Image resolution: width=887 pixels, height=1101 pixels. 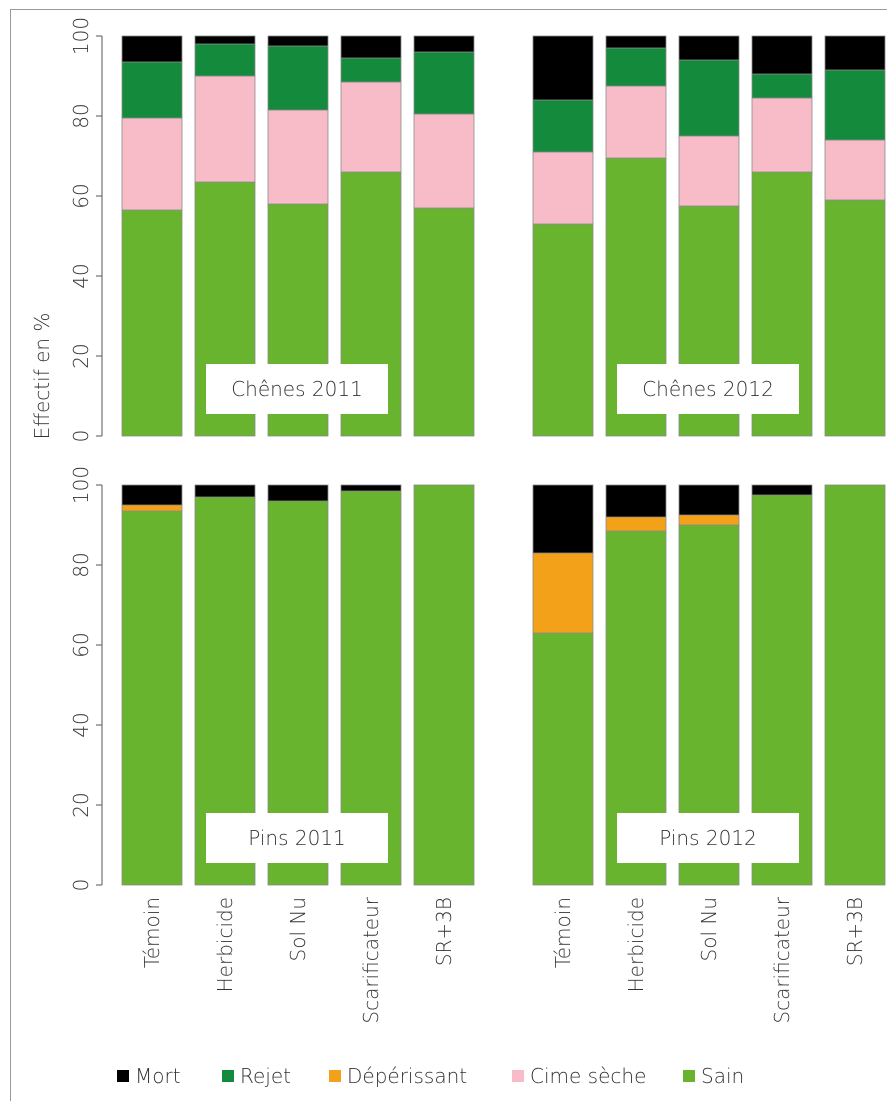 What do you see at coordinates (709, 236) in the screenshot?
I see `chart-panel-2: Chênes 2012` at bounding box center [709, 236].